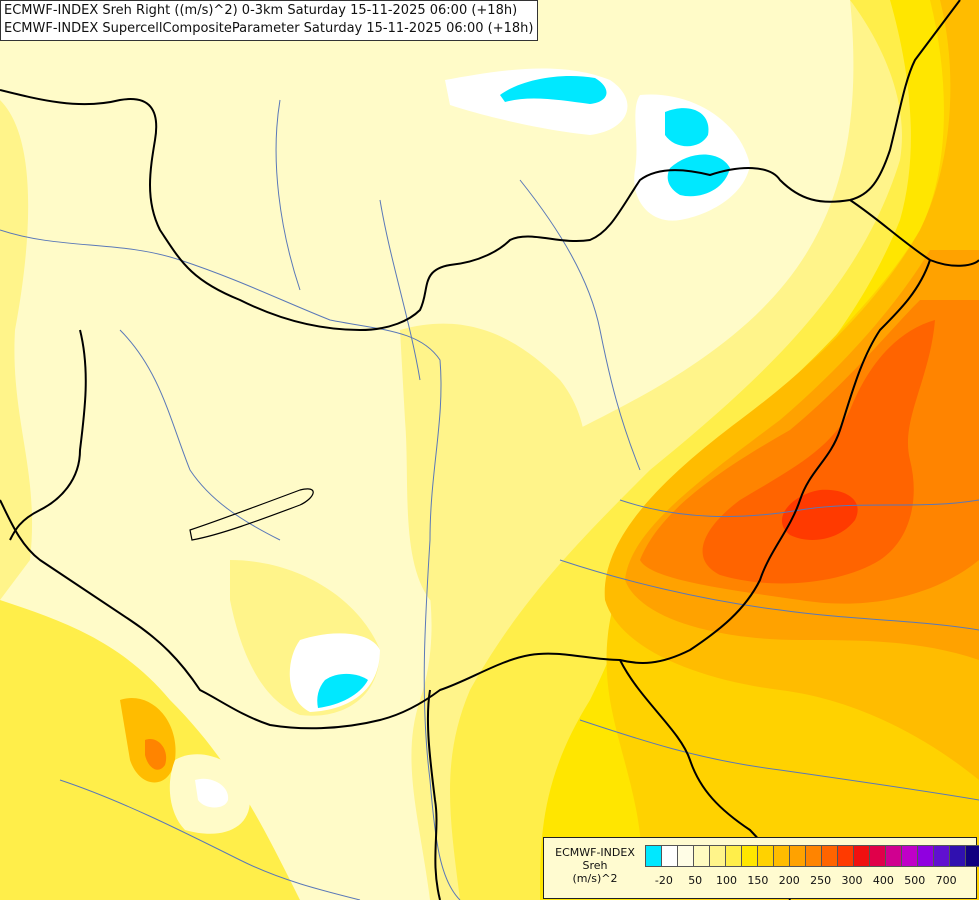 This screenshot has width=979, height=900. Describe the element at coordinates (595, 878) in the screenshot. I see `legend-unit-label: (m/s)^2` at that location.